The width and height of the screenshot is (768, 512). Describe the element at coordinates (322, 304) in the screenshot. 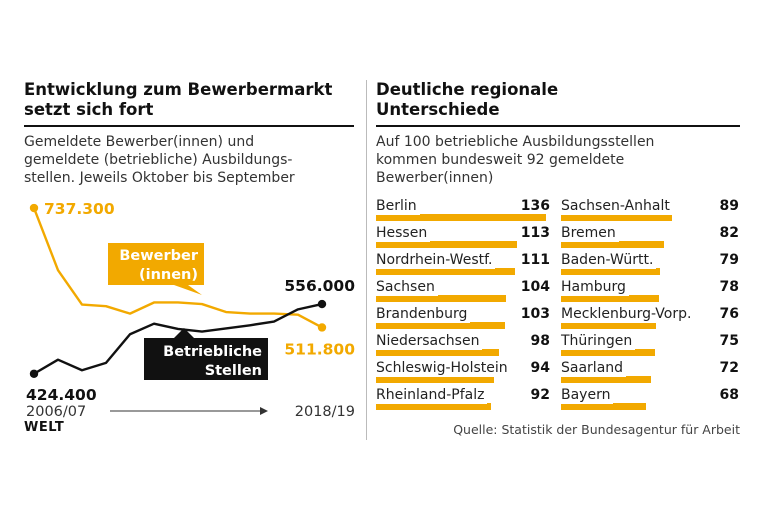

I see `point-end-stellen` at that location.